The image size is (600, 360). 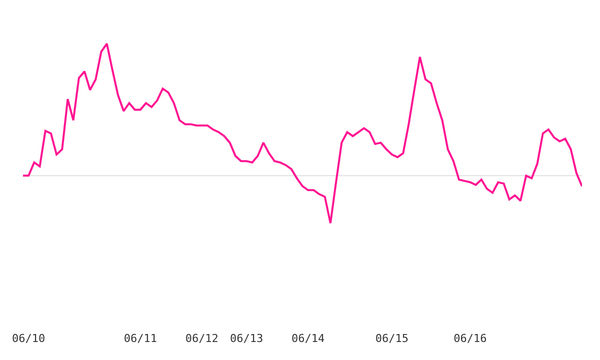 What do you see at coordinates (201, 338) in the screenshot?
I see `x-tick-label: 06/12` at bounding box center [201, 338].